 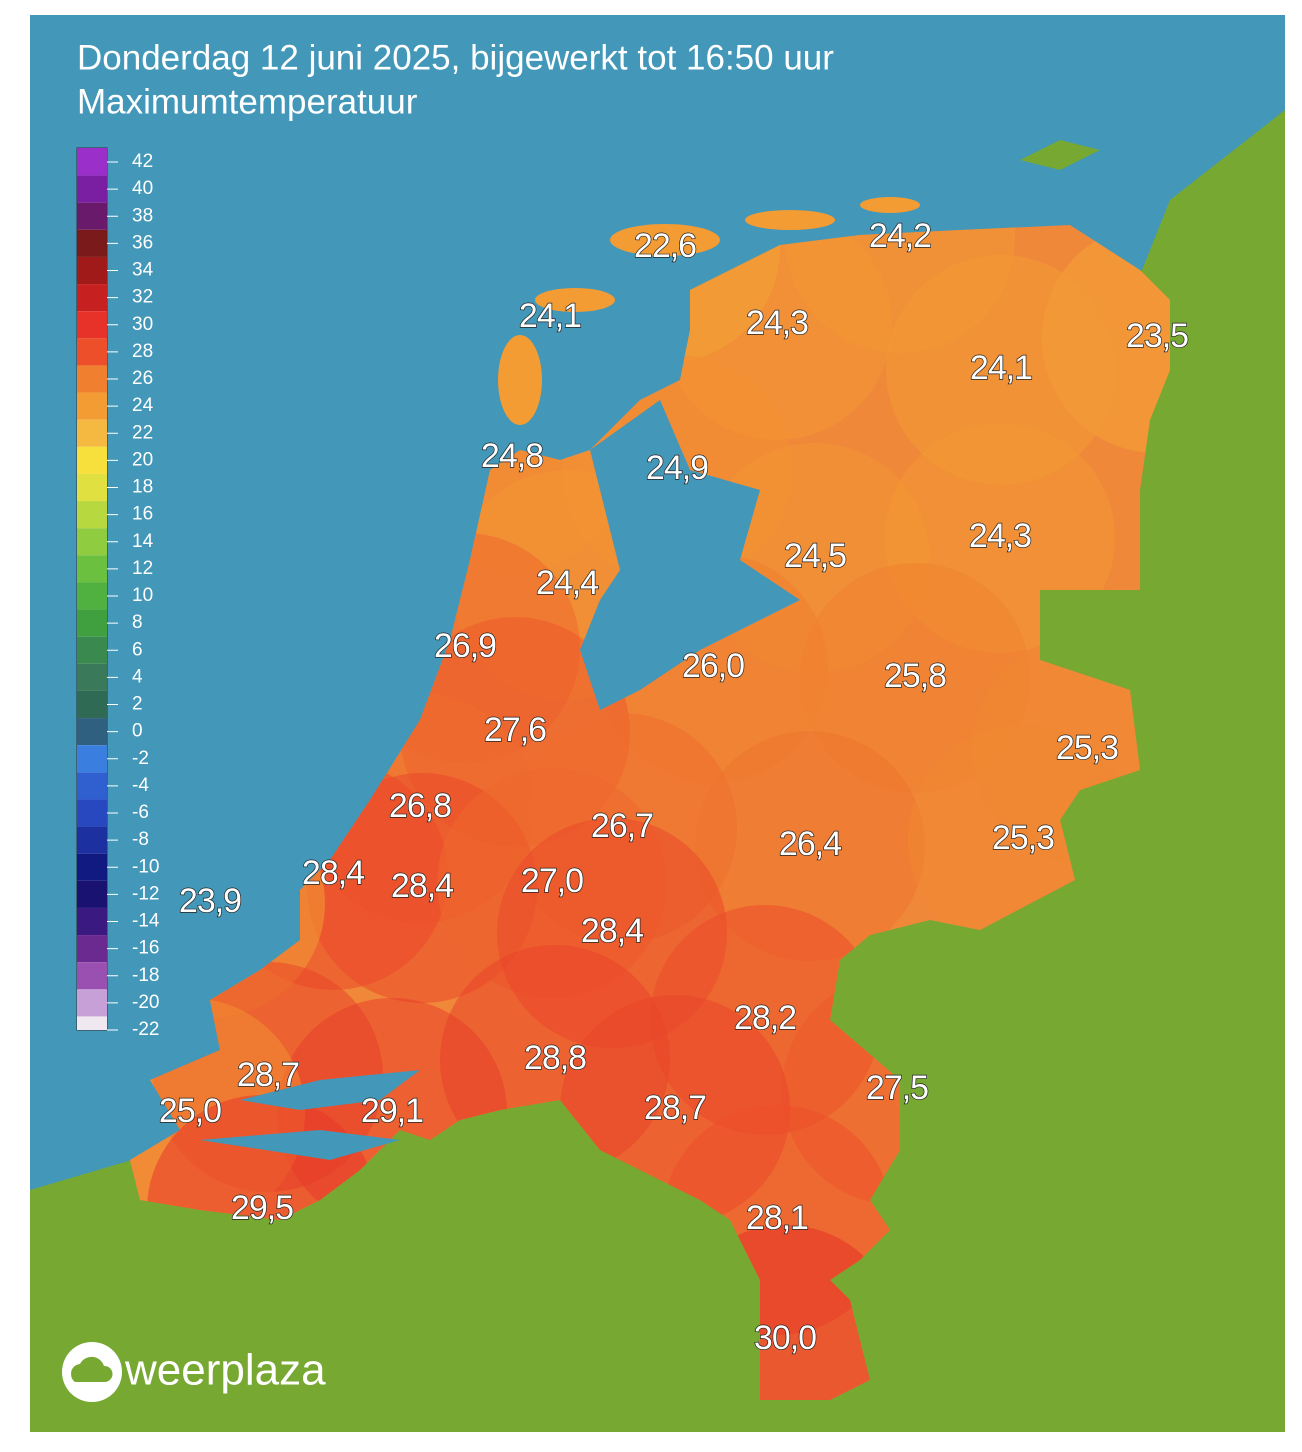 What do you see at coordinates (145, 1029) in the screenshot?
I see `tick-label: -22` at bounding box center [145, 1029].